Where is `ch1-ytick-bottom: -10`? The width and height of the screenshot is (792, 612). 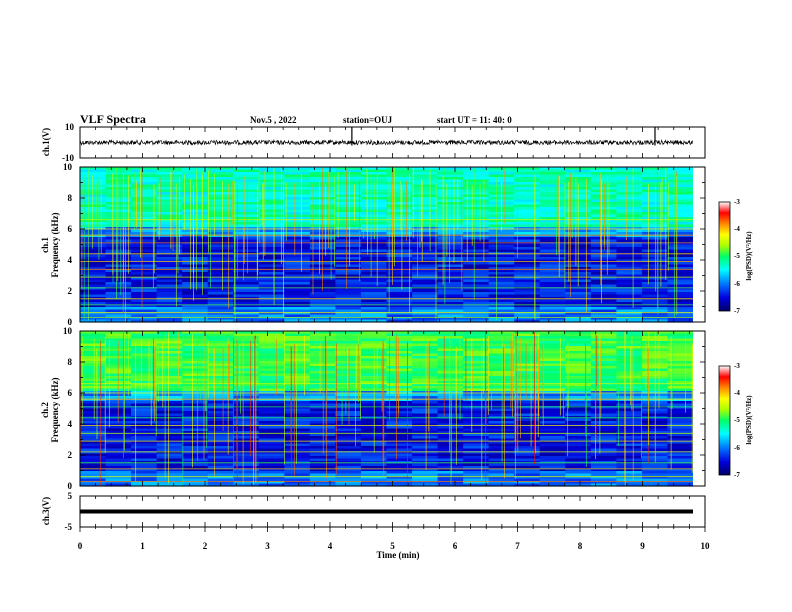
ch1-ytick-bottom: -10 is located at coordinates (68, 158).